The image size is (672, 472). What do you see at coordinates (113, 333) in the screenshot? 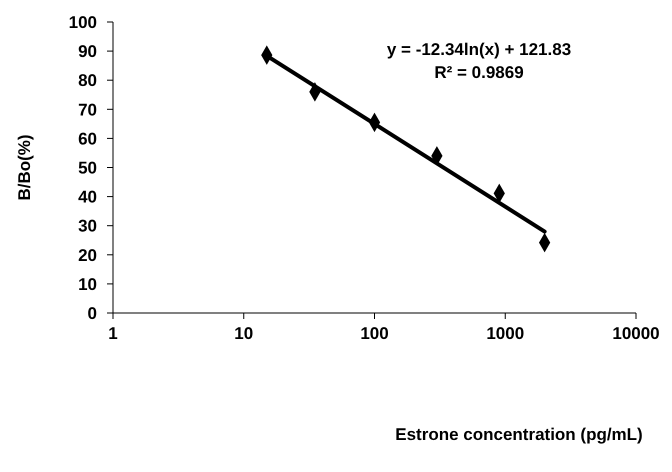
I see `x-tick-label: 1` at bounding box center [113, 333].